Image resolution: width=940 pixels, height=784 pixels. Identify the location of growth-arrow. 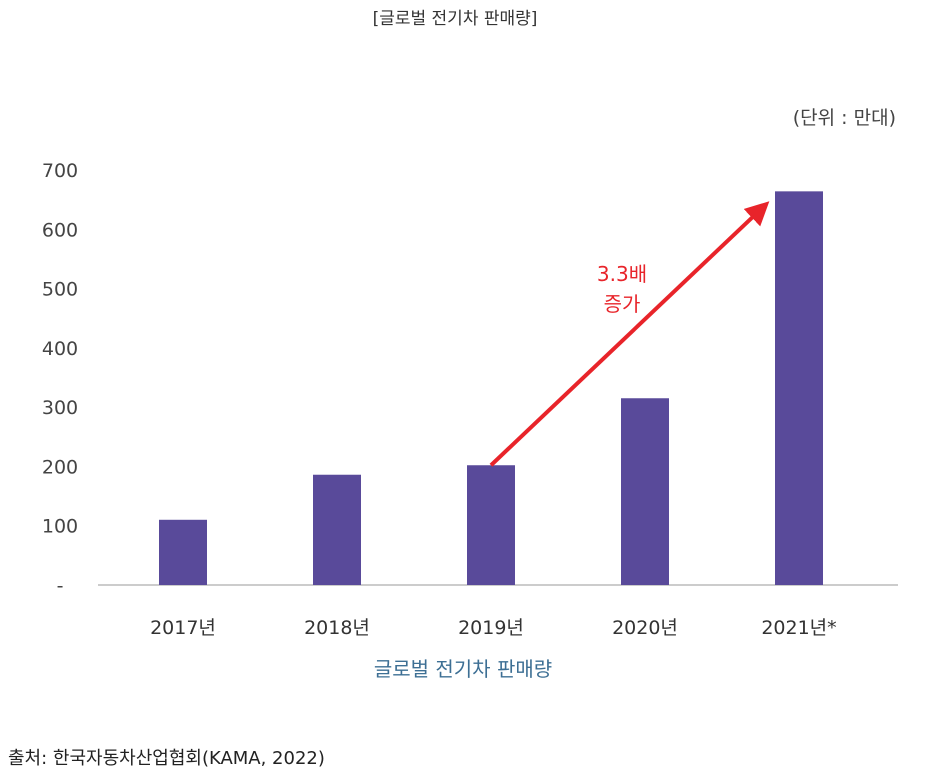
(629, 334).